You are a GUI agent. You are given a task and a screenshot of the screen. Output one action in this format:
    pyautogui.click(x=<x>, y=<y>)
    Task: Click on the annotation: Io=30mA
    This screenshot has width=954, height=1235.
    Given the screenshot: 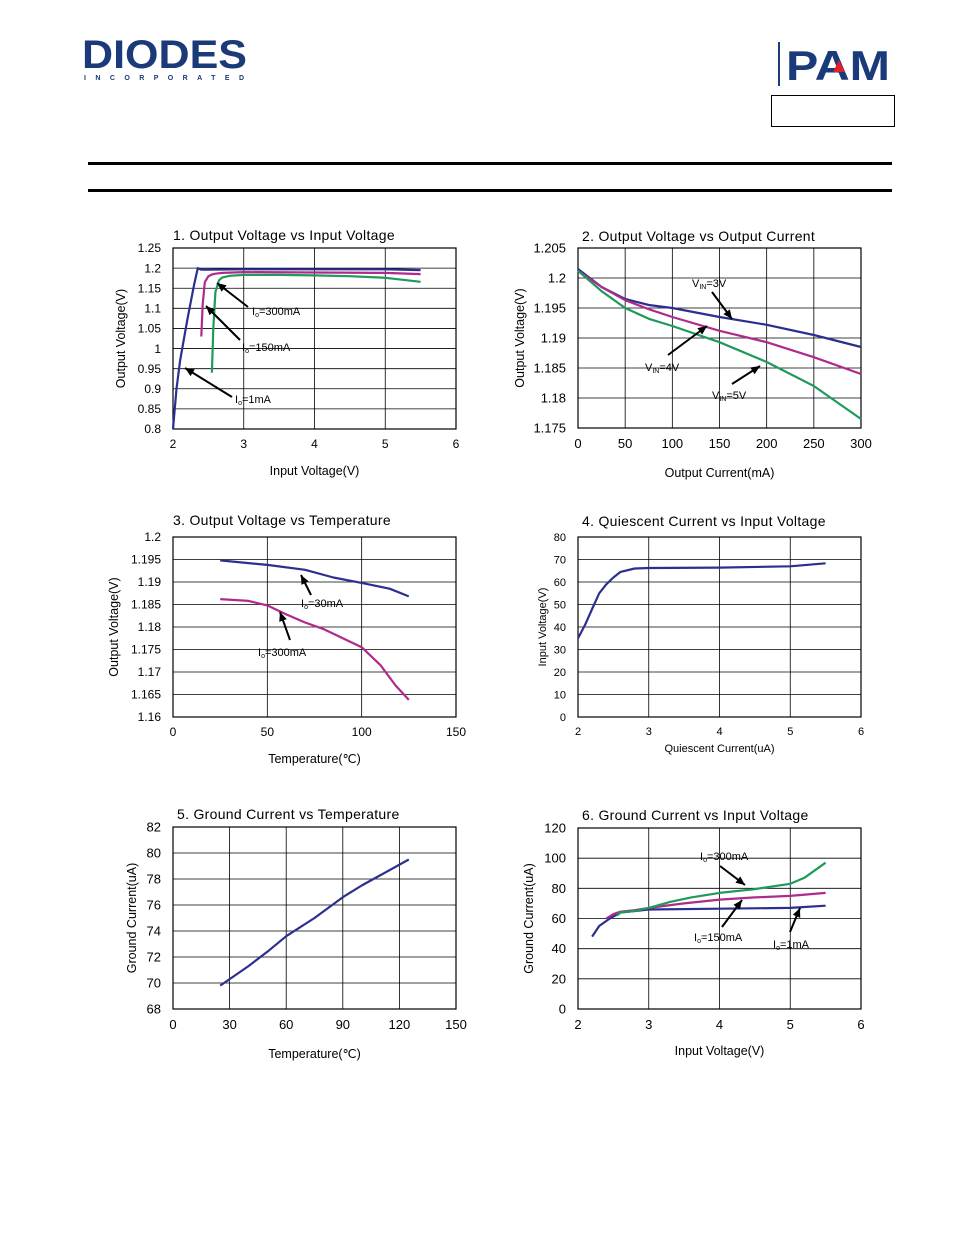 What is the action you would take?
    pyautogui.click(x=322, y=592)
    